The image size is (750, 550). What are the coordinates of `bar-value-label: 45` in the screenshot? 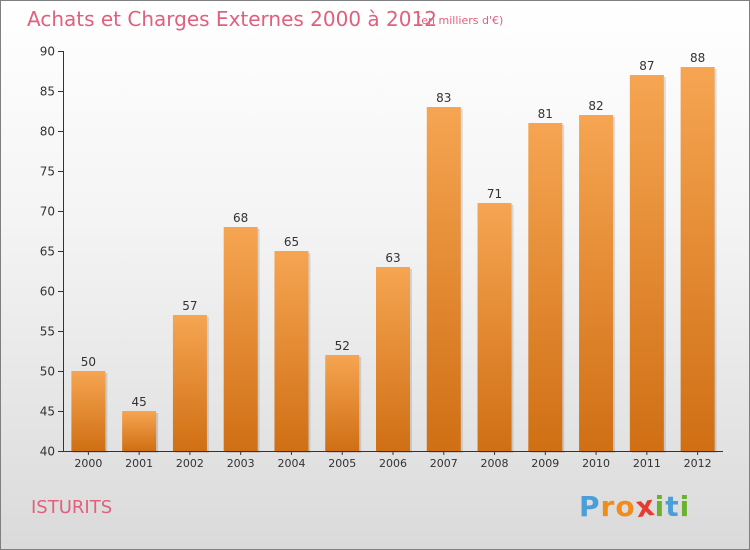 It's located at (139, 402).